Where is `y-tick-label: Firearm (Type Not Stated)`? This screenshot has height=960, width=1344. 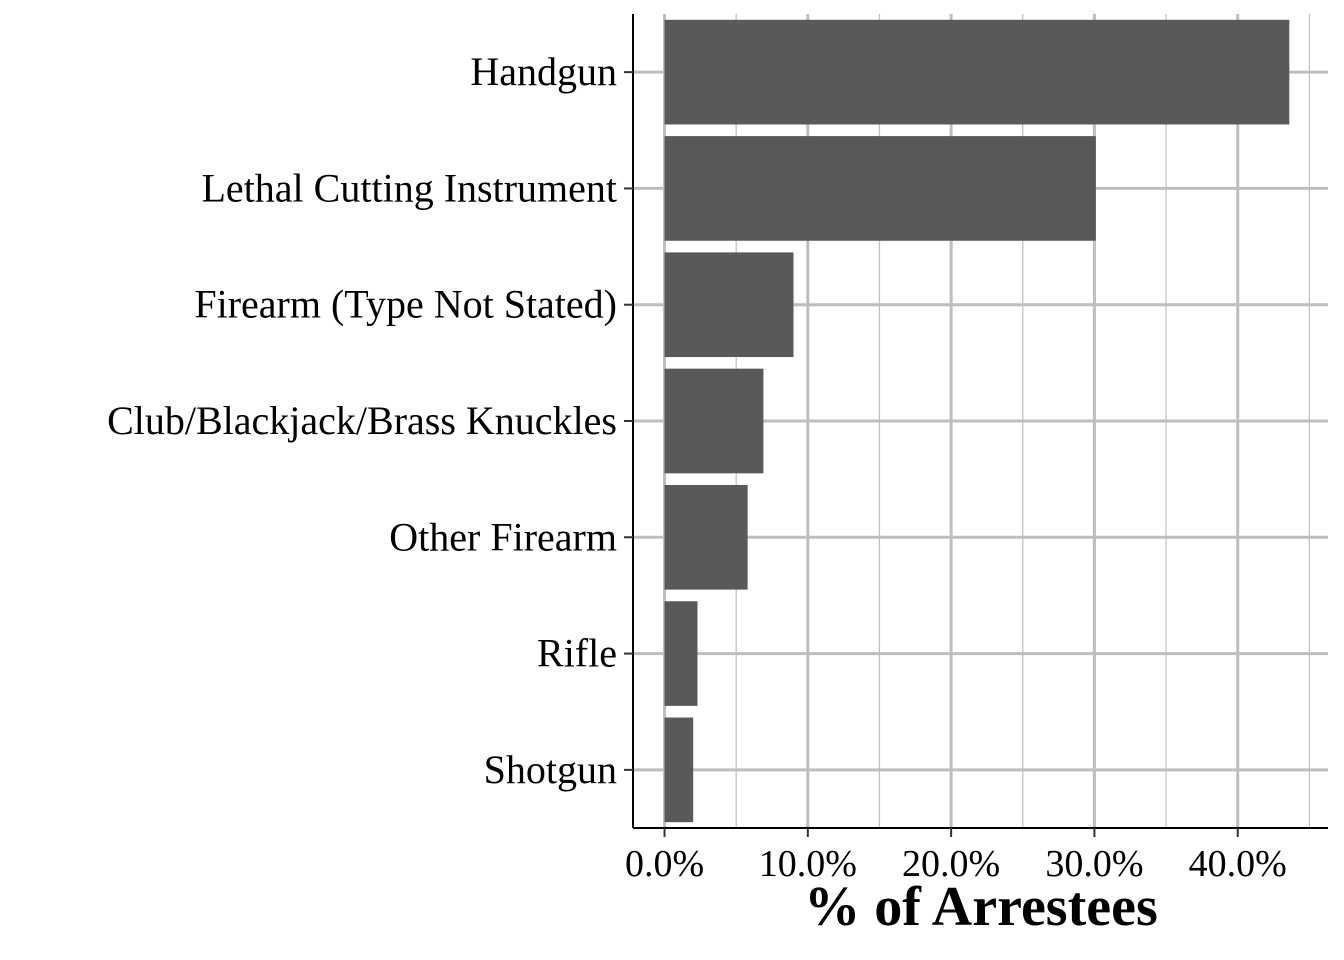
y-tick-label: Firearm (Type Not Stated) is located at coordinates (405, 304).